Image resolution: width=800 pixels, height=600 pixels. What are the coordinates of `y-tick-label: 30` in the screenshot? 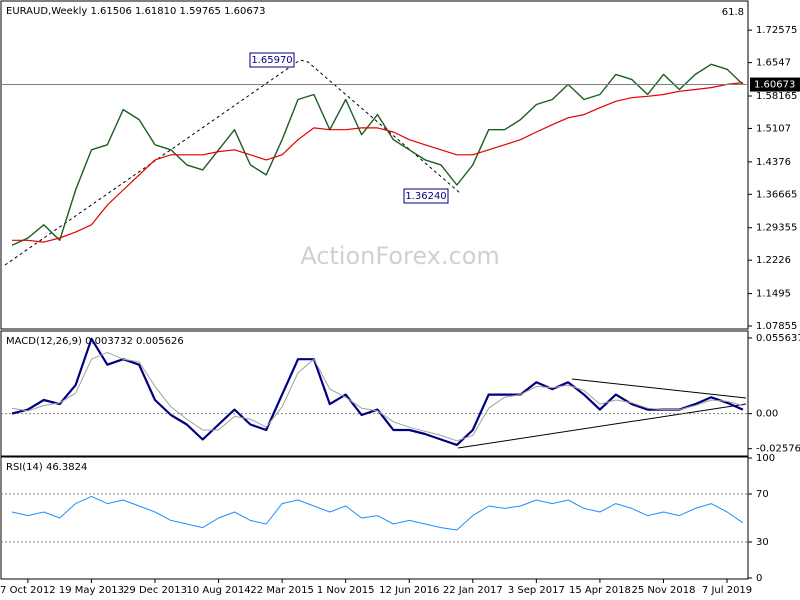 It's located at (762, 542).